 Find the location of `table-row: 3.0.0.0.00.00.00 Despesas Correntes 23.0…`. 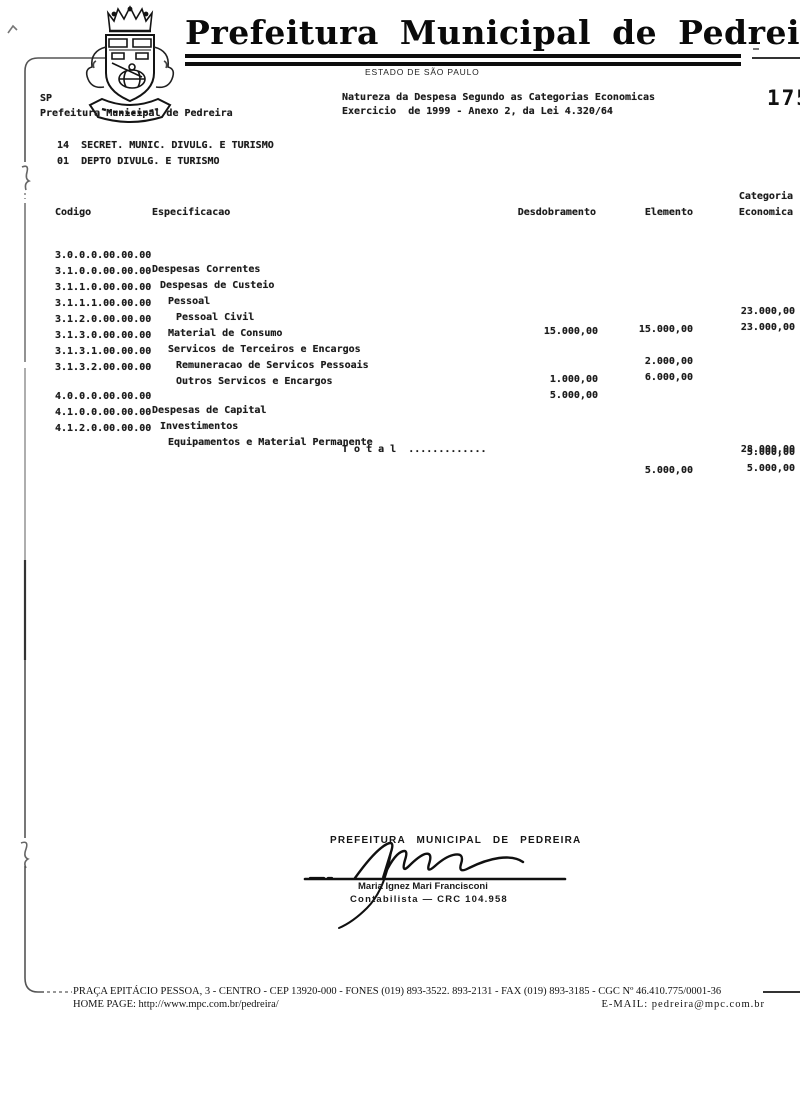

table-row: 3.0.0.0.00.00.00 Despesas Correntes 23.0… is located at coordinates (400, 276).